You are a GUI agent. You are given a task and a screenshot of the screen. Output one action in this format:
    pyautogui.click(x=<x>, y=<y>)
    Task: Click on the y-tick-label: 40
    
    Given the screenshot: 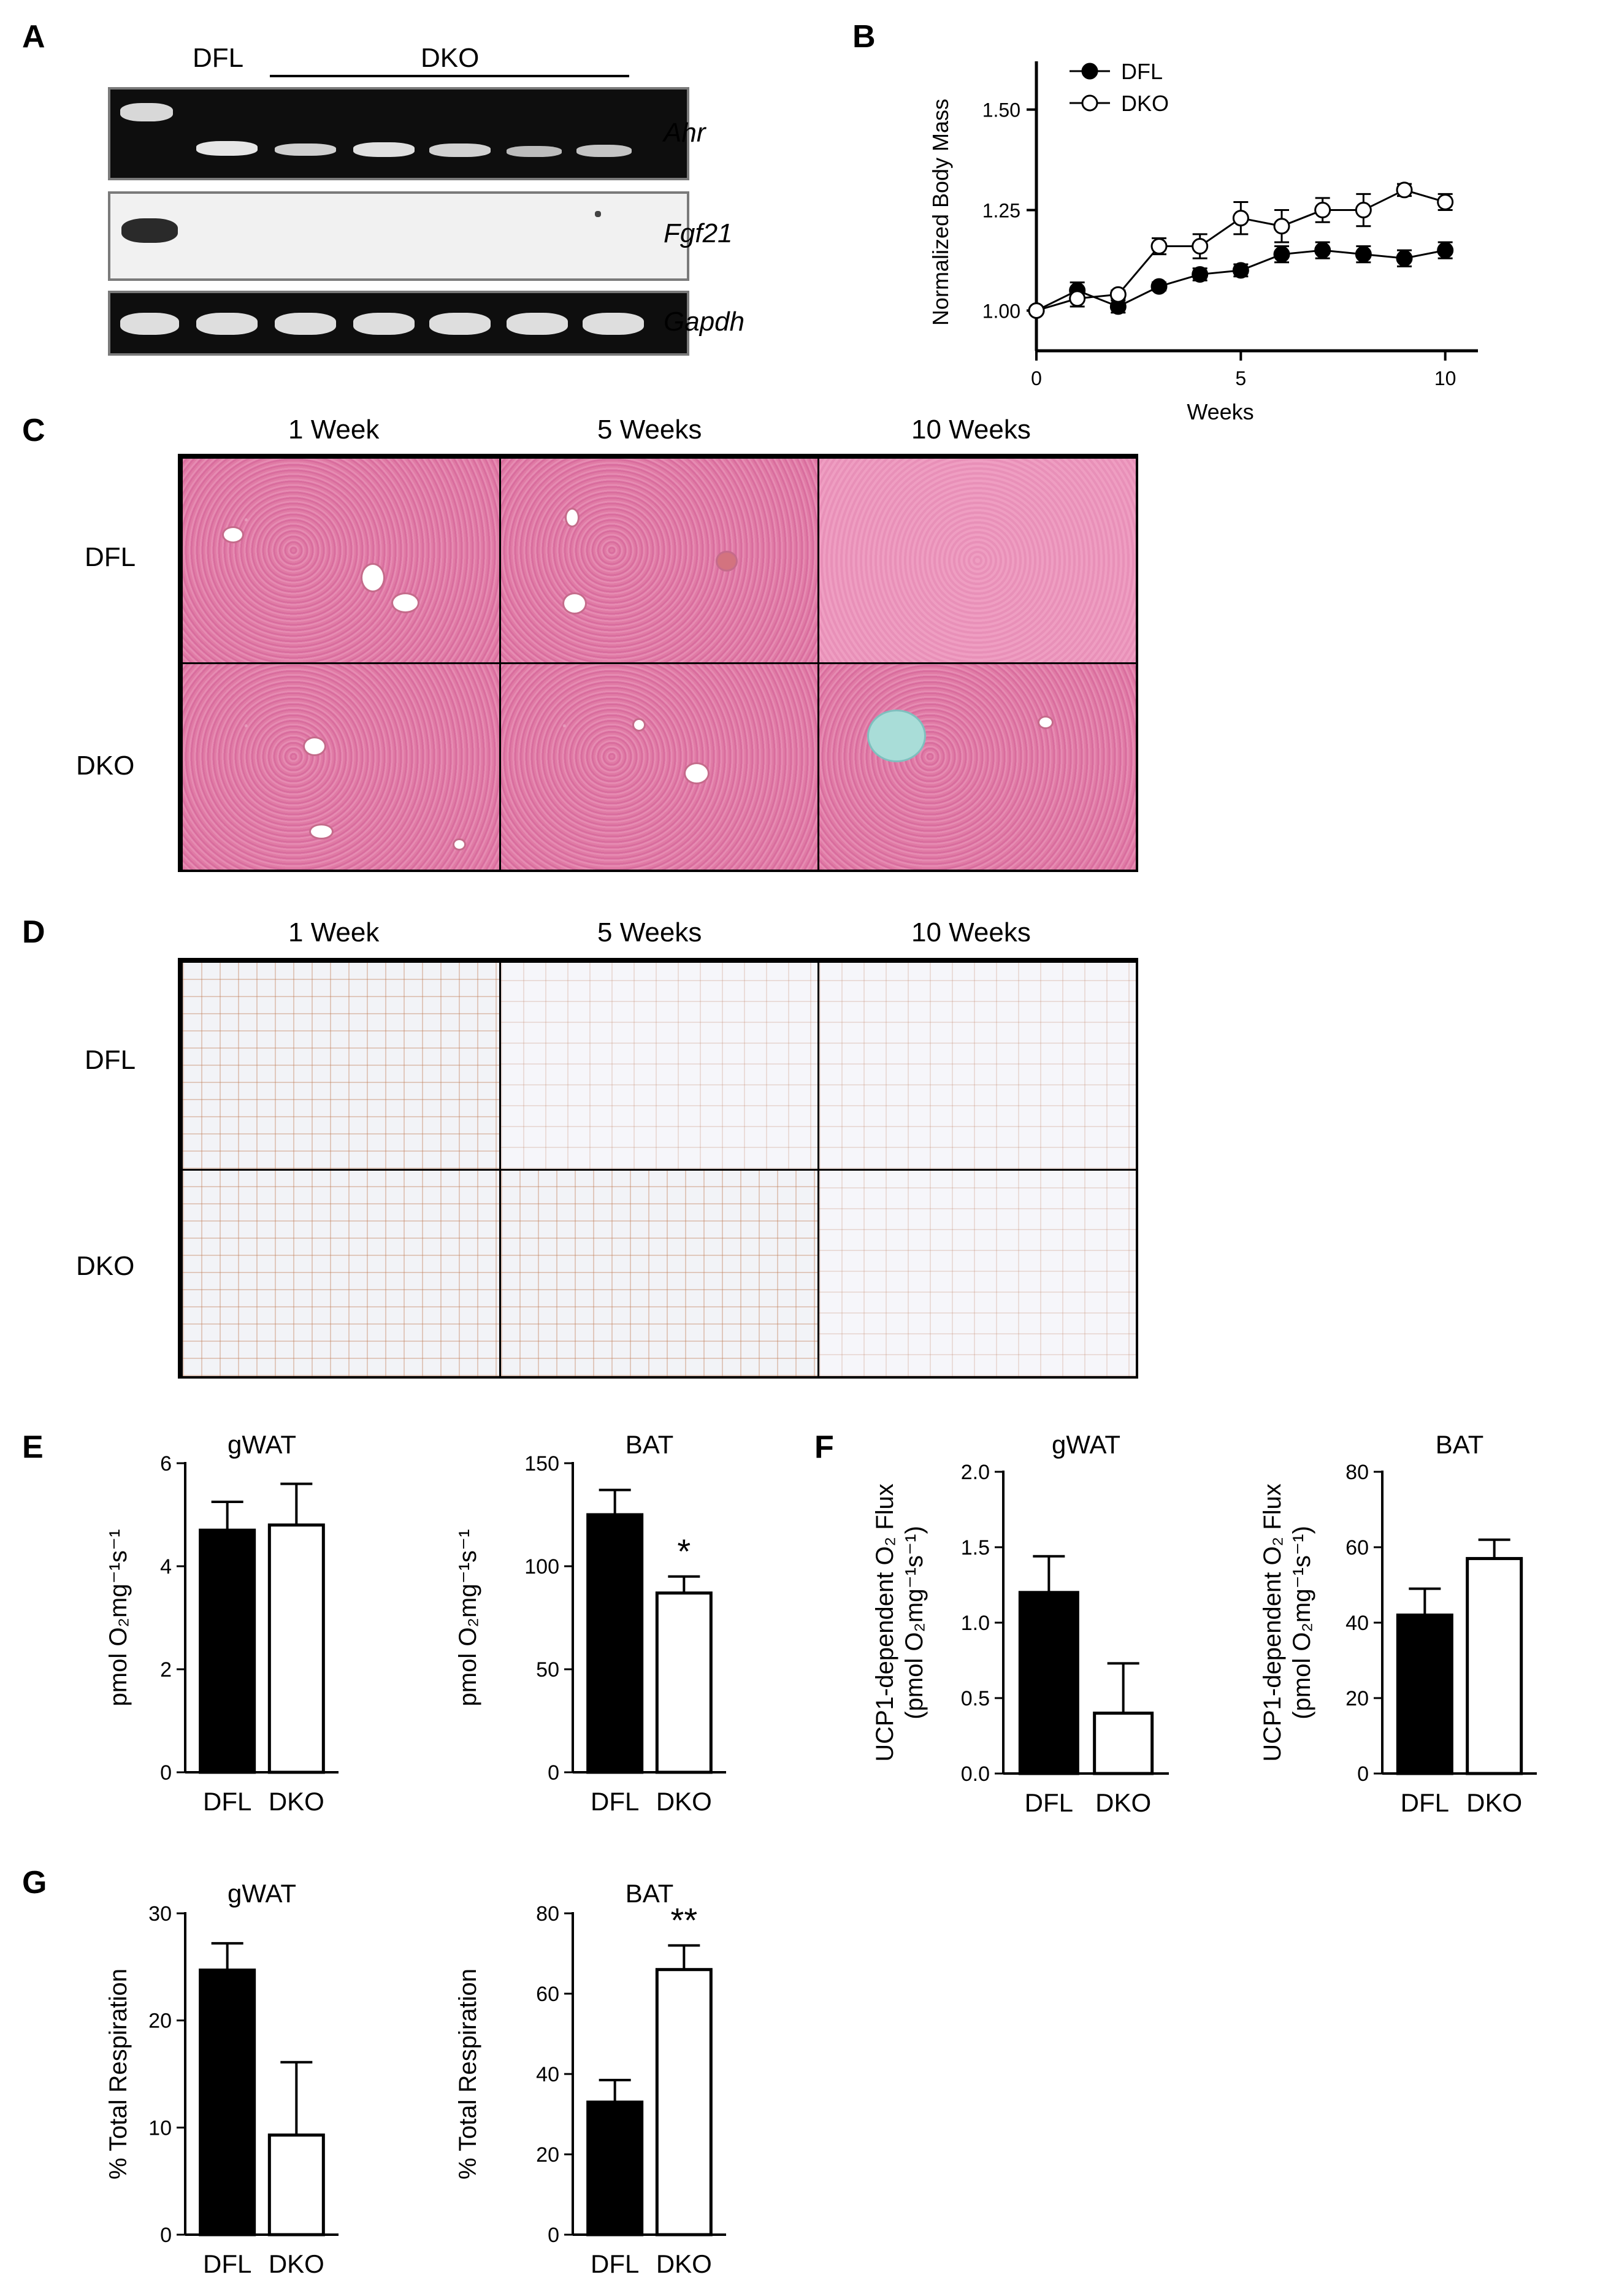 What is the action you would take?
    pyautogui.click(x=547, y=2074)
    